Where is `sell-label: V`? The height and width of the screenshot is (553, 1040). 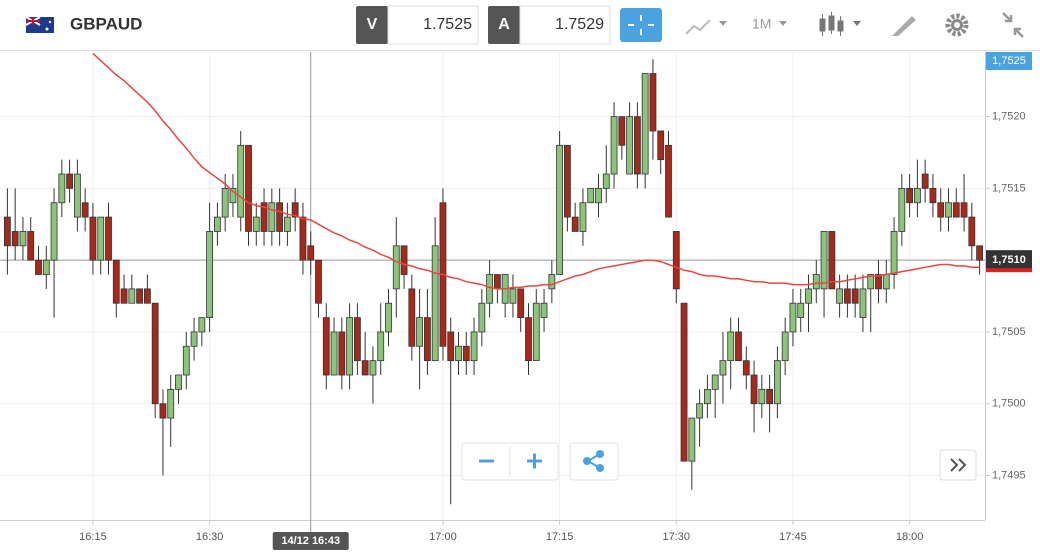
sell-label: V is located at coordinates (372, 24).